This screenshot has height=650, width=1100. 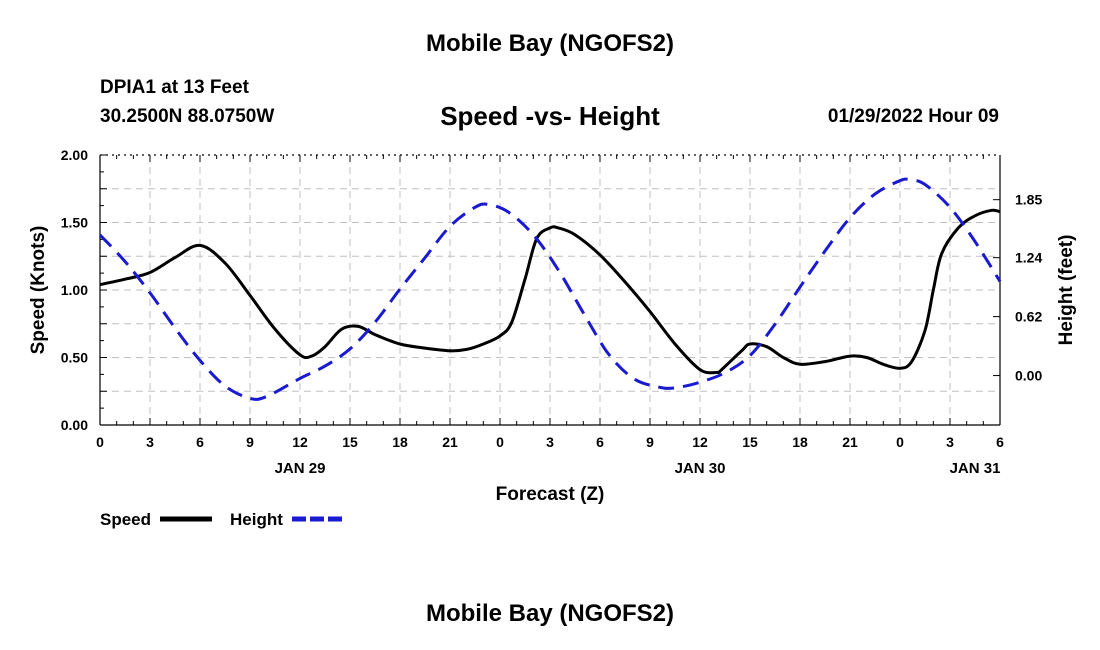 What do you see at coordinates (174, 87) in the screenshot?
I see `station-label: DPIA1 at 13 Feet` at bounding box center [174, 87].